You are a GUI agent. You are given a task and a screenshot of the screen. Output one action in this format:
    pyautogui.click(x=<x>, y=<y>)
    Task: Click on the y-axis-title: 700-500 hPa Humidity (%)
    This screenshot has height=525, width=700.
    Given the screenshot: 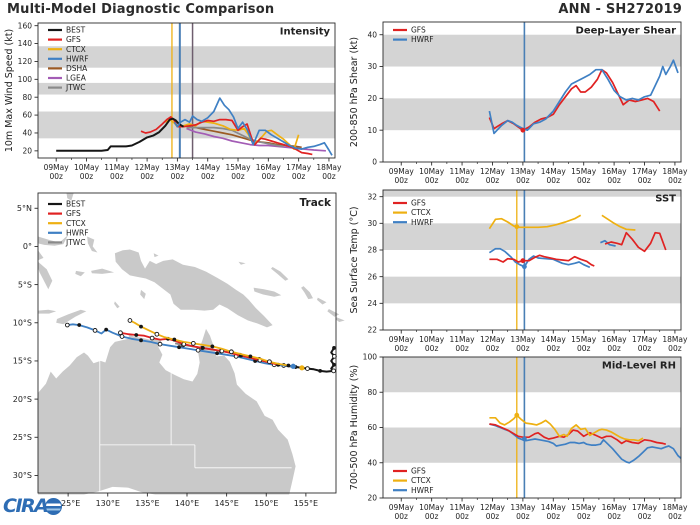 What is the action you would take?
    pyautogui.click(x=354, y=427)
    